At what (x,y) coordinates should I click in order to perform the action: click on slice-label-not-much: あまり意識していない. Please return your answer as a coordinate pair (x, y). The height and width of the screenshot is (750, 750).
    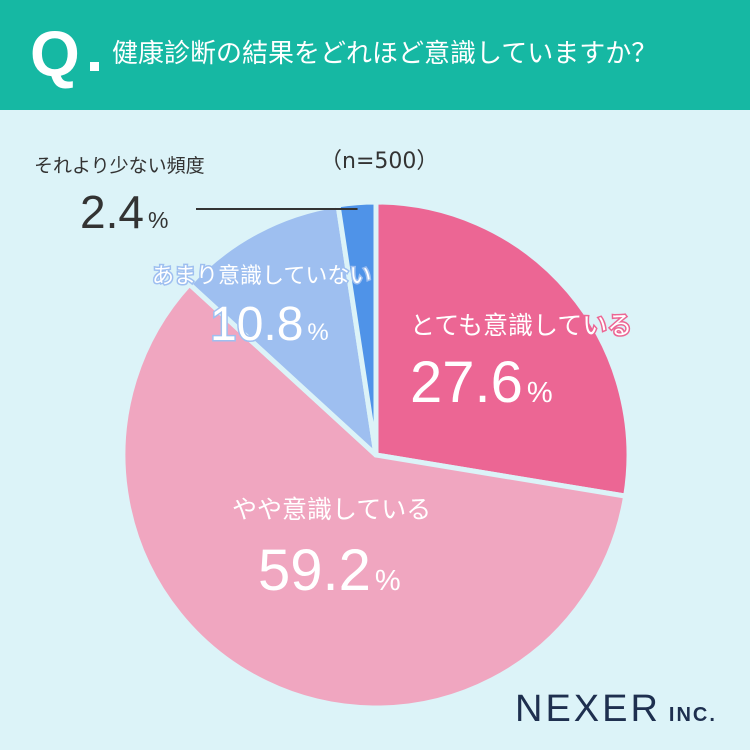
    Looking at the image, I should click on (261, 276).